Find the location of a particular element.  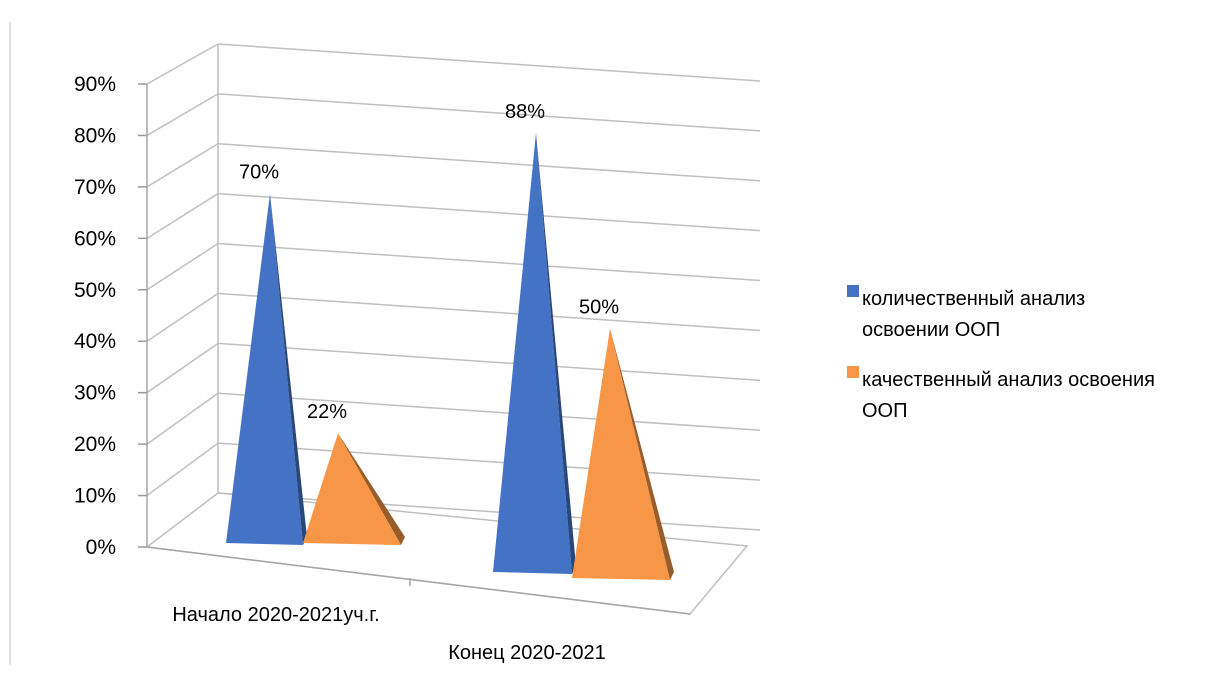

data-label: 88% is located at coordinates (525, 112).